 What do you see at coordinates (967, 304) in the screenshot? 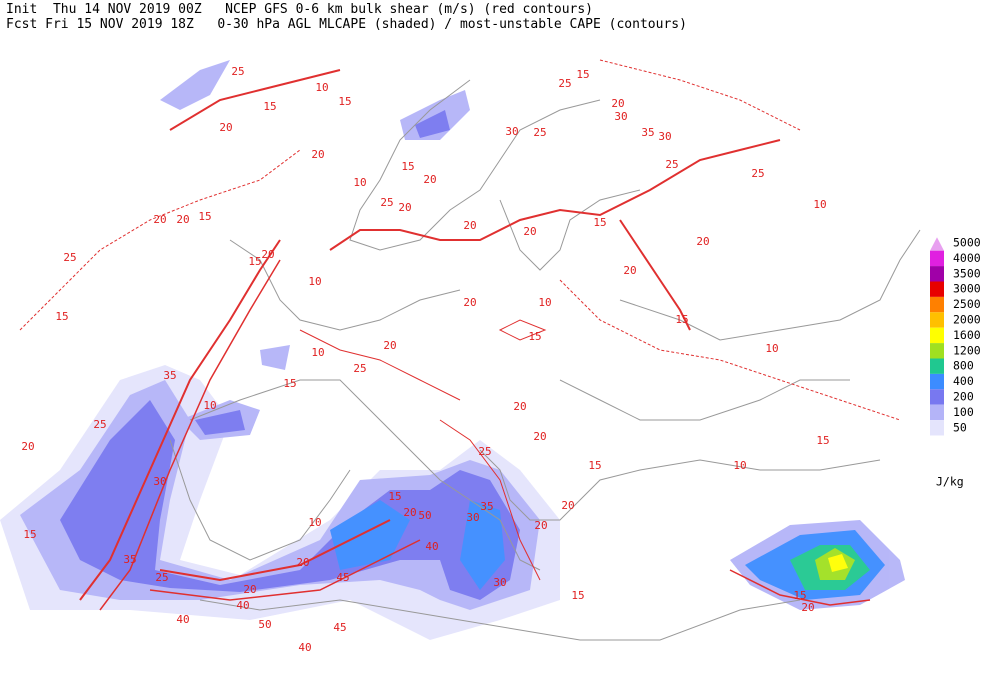
I see `legend-label: 2500` at bounding box center [967, 304].